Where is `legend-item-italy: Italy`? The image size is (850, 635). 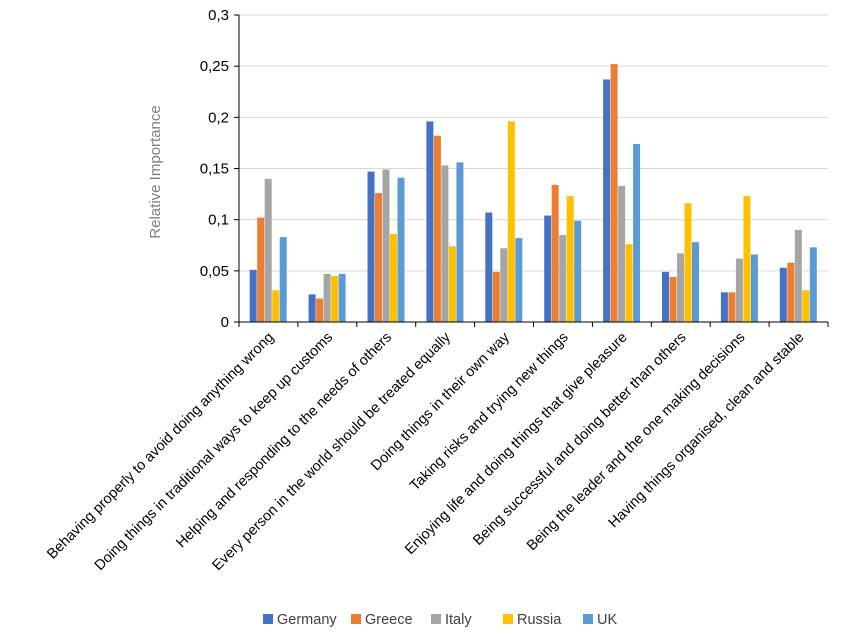
legend-item-italy: Italy is located at coordinates (451, 620).